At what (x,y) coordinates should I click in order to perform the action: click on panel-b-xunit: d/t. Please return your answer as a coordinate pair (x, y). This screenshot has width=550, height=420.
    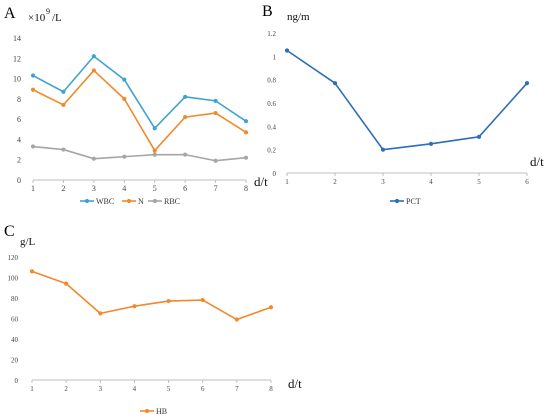
    Looking at the image, I should click on (537, 161).